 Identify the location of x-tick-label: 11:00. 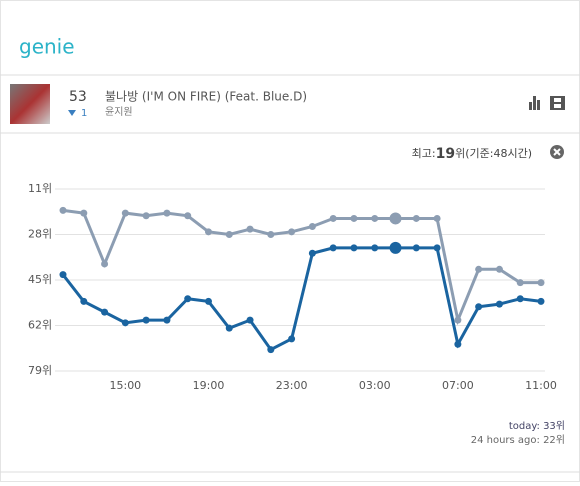
(541, 385).